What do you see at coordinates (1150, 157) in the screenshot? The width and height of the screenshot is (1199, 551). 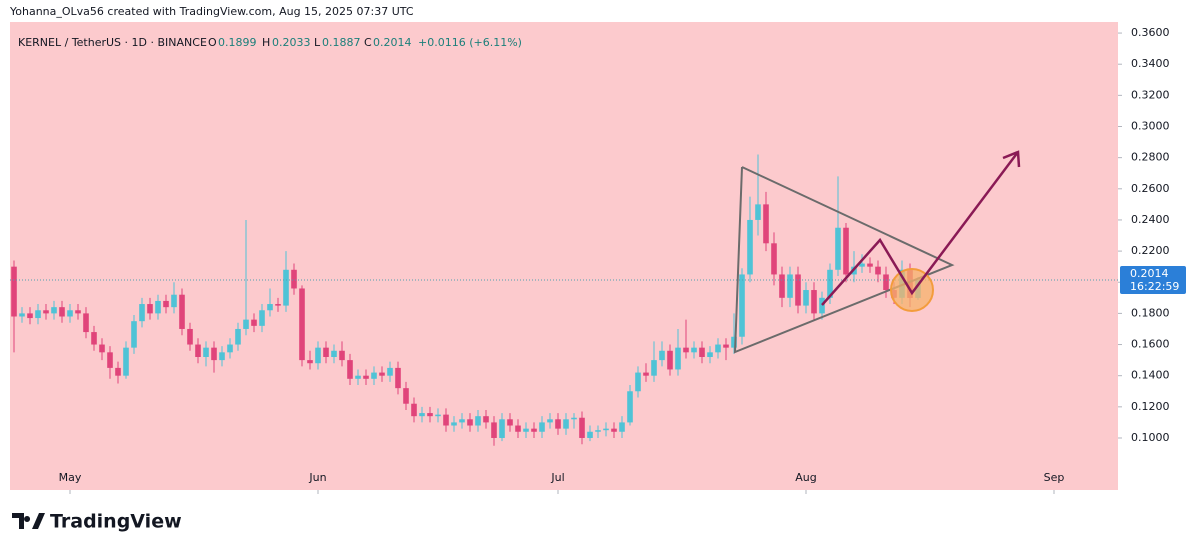 I see `y-tick-label: 0.2800` at bounding box center [1150, 157].